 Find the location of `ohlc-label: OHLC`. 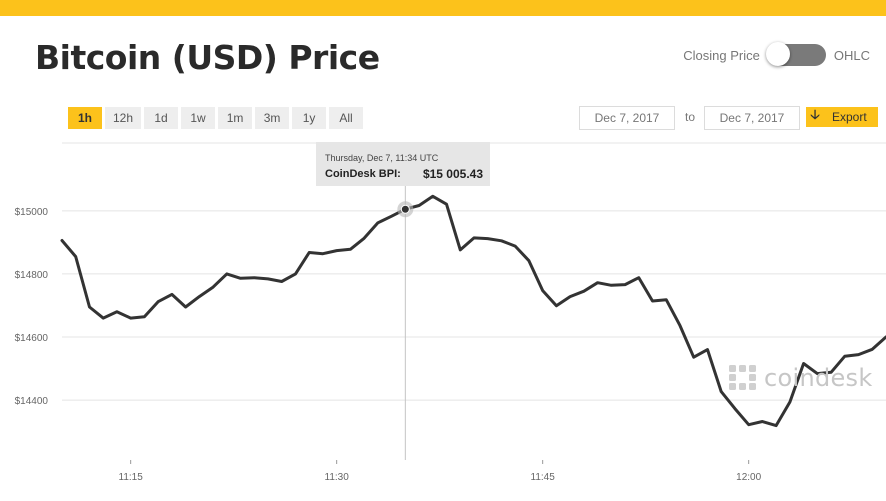

ohlc-label: OHLC is located at coordinates (851, 55).